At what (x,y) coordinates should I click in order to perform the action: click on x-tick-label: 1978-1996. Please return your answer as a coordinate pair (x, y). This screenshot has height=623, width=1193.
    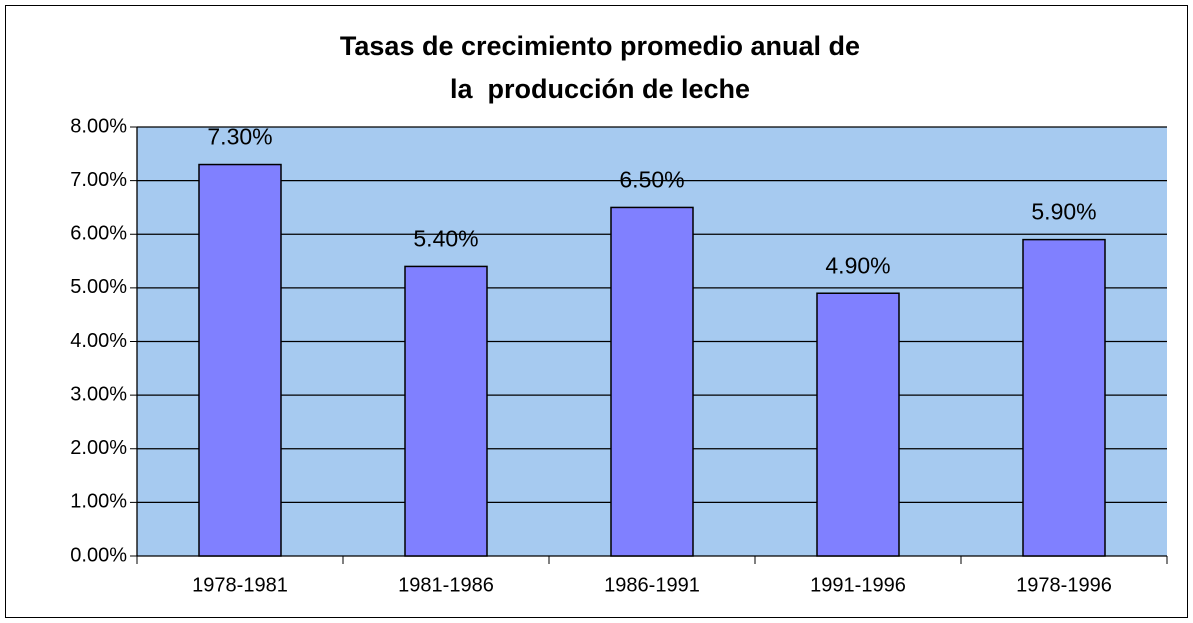
    Looking at the image, I should click on (1064, 585).